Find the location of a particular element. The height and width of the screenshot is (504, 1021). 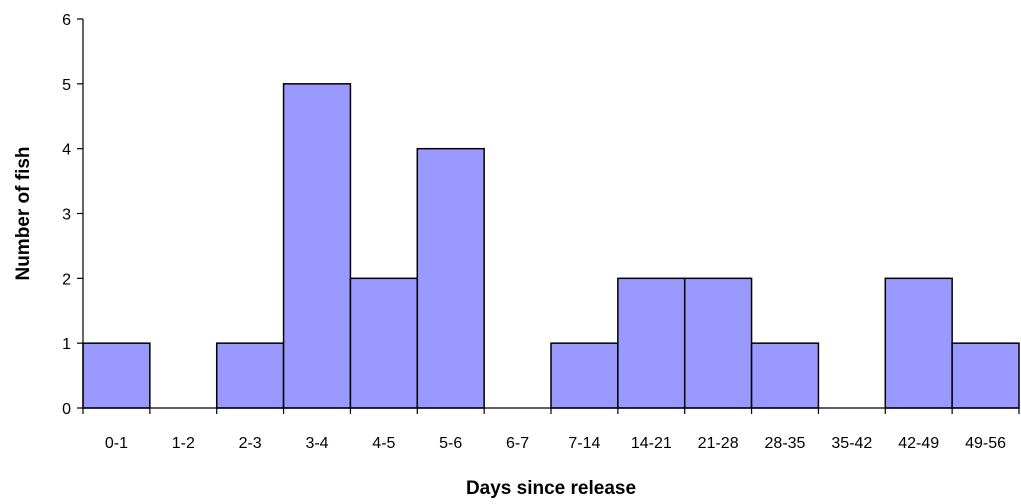

y-tick-label: 1 is located at coordinates (66, 344).